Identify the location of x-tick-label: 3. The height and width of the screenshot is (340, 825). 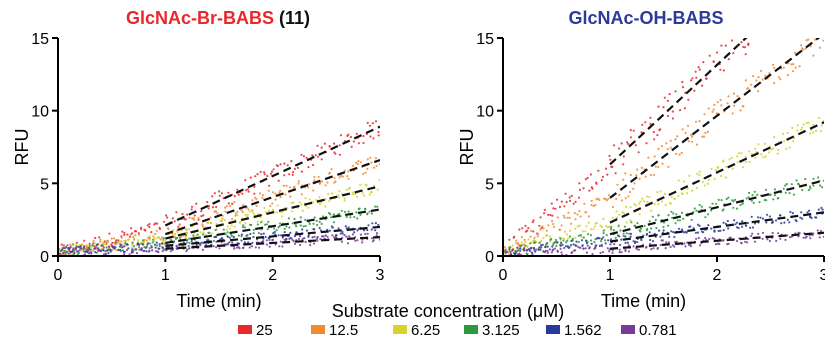
(380, 275).